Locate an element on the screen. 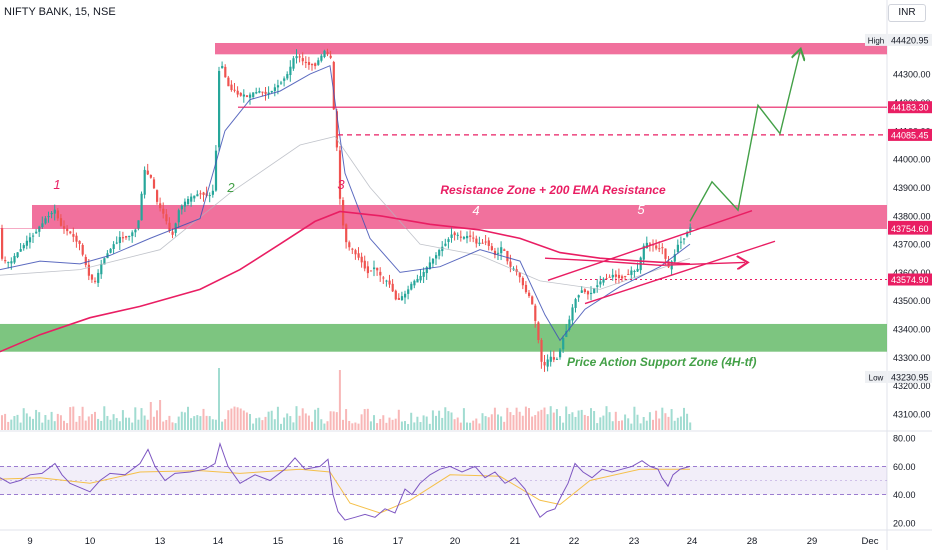 The height and width of the screenshot is (550, 932). support-zone is located at coordinates (443, 337).